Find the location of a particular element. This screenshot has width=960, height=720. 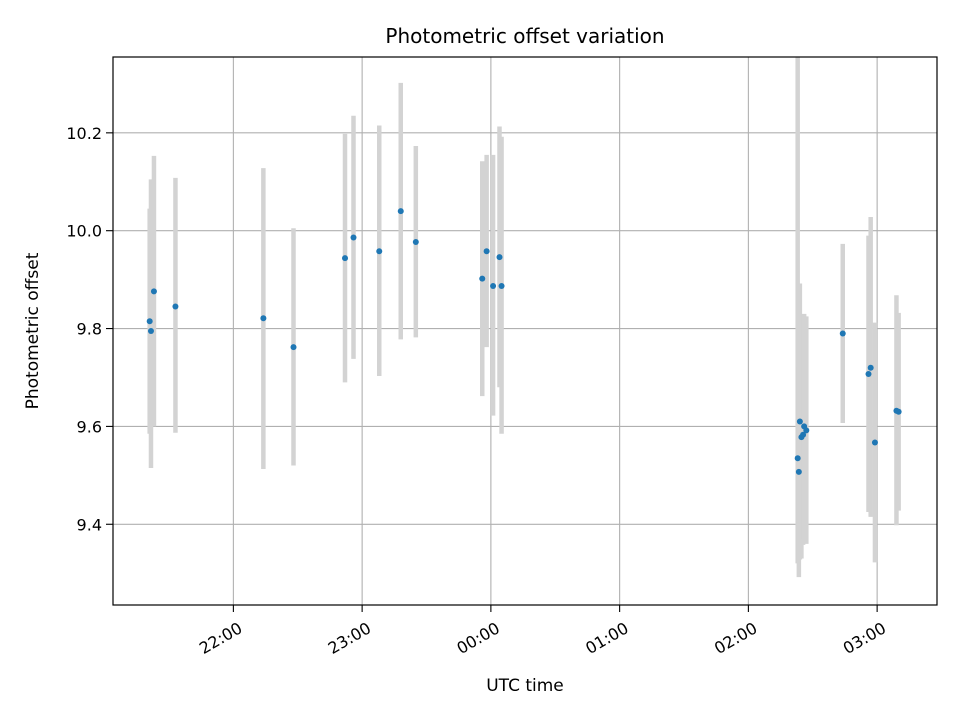

y-tick-label: 10.0 is located at coordinates (84, 231).